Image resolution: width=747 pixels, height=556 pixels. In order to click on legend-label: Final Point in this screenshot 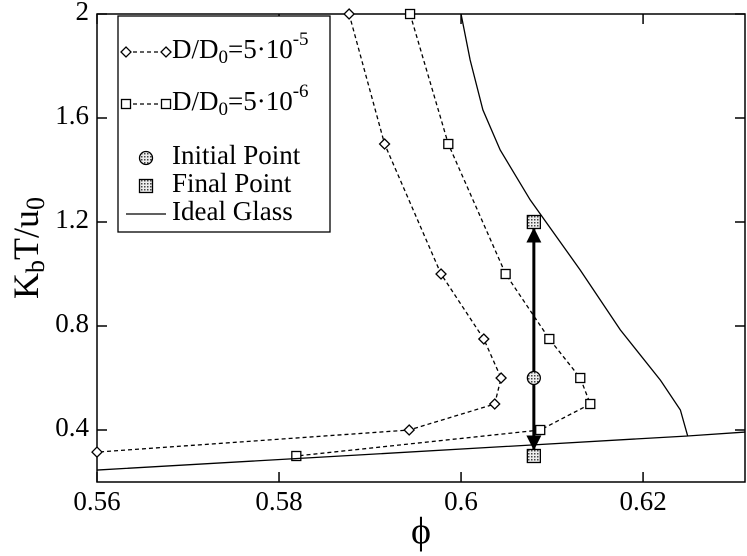, I will do `click(232, 183)`.